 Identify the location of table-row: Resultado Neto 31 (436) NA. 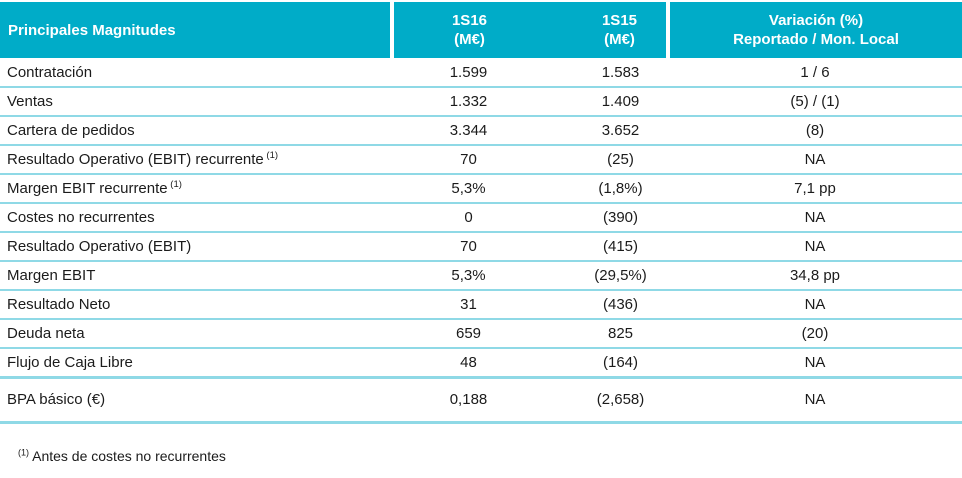
(481, 305).